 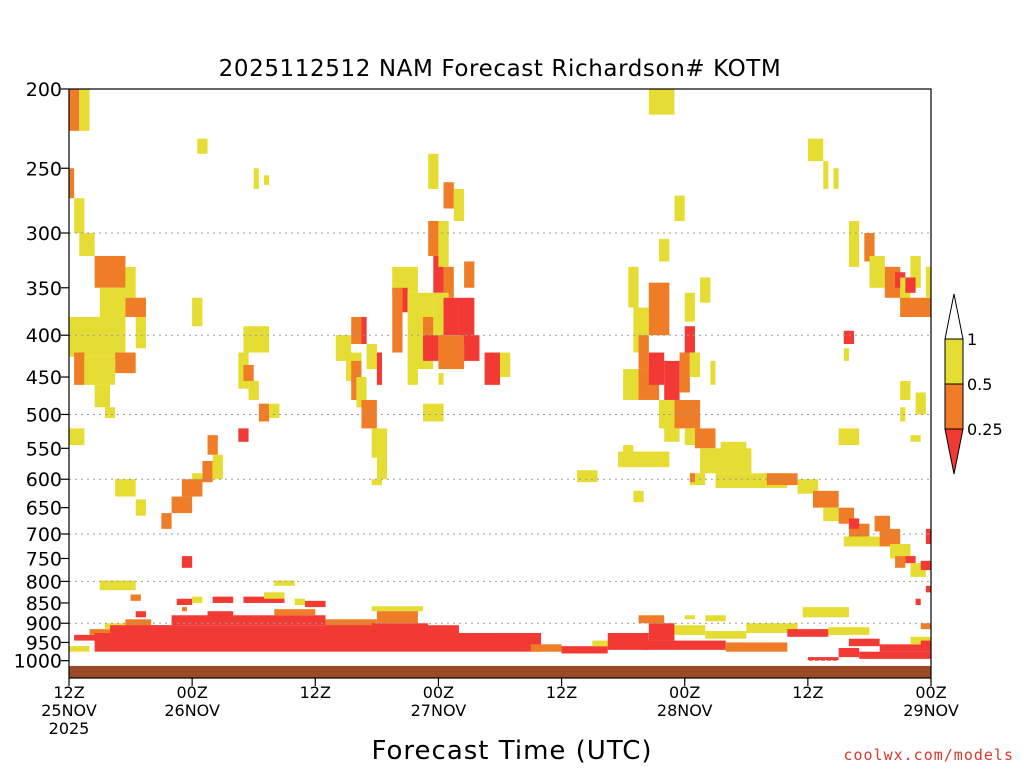 I want to click on y-tick-label: 400, so click(x=44, y=336).